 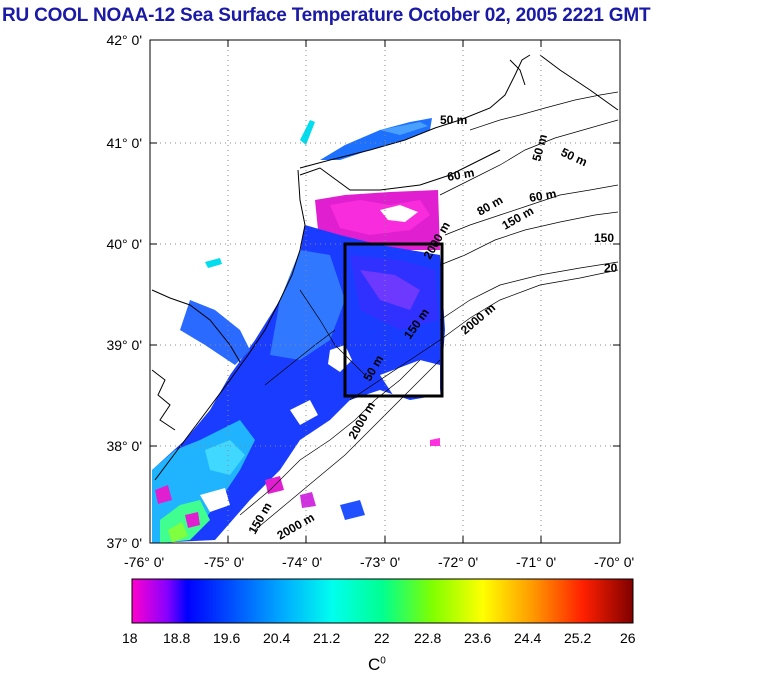 What do you see at coordinates (124, 345) in the screenshot?
I see `lat-label-39: 39° 0'` at bounding box center [124, 345].